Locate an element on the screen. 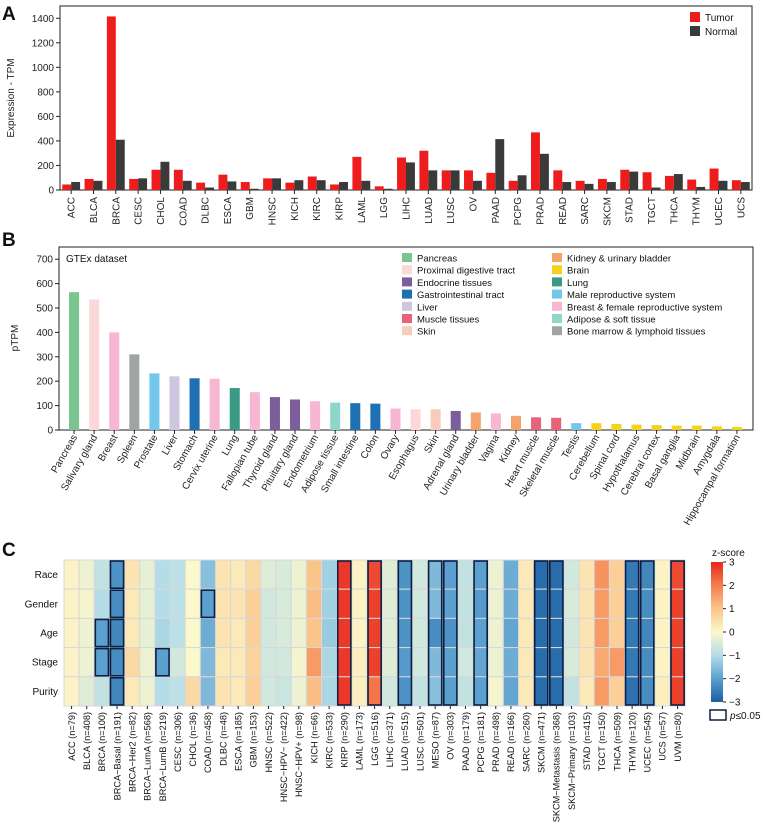 The image size is (761, 827). legend-swatch-male is located at coordinates (557, 294).